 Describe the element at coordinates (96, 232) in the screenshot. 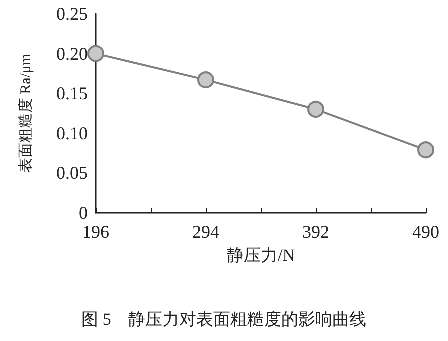

I see `x-tick-label: 196` at that location.